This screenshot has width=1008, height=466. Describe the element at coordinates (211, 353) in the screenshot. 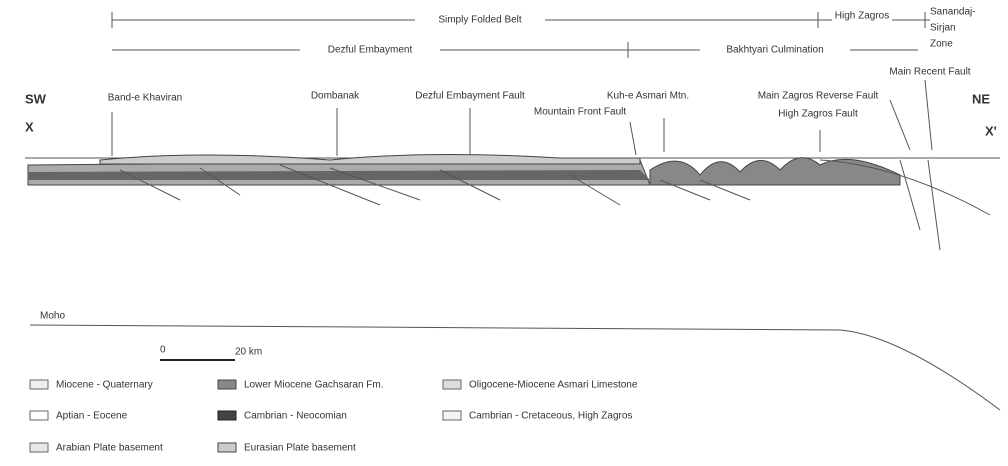

I see `scale-bar: 0 20 km` at that location.